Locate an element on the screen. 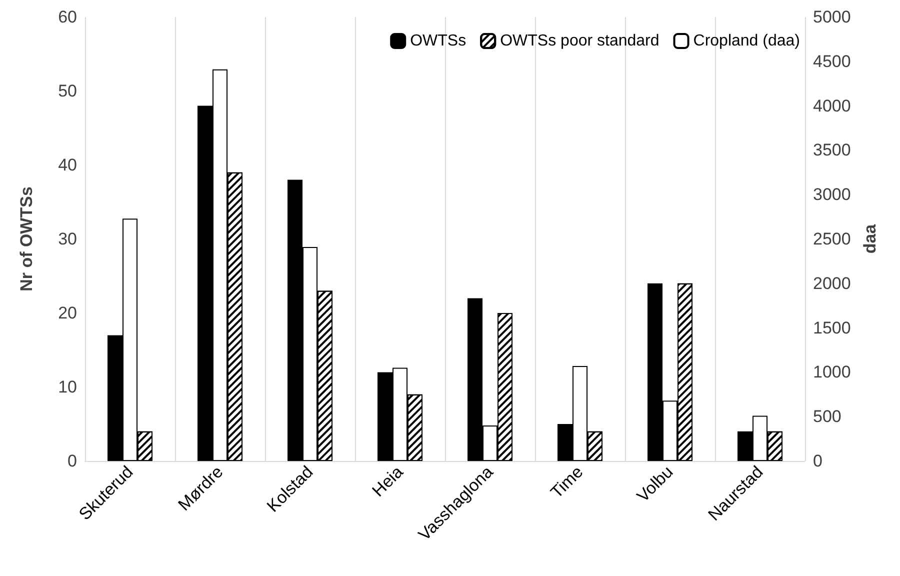 This screenshot has height=576, width=900. x-tick-label: Time is located at coordinates (567, 482).